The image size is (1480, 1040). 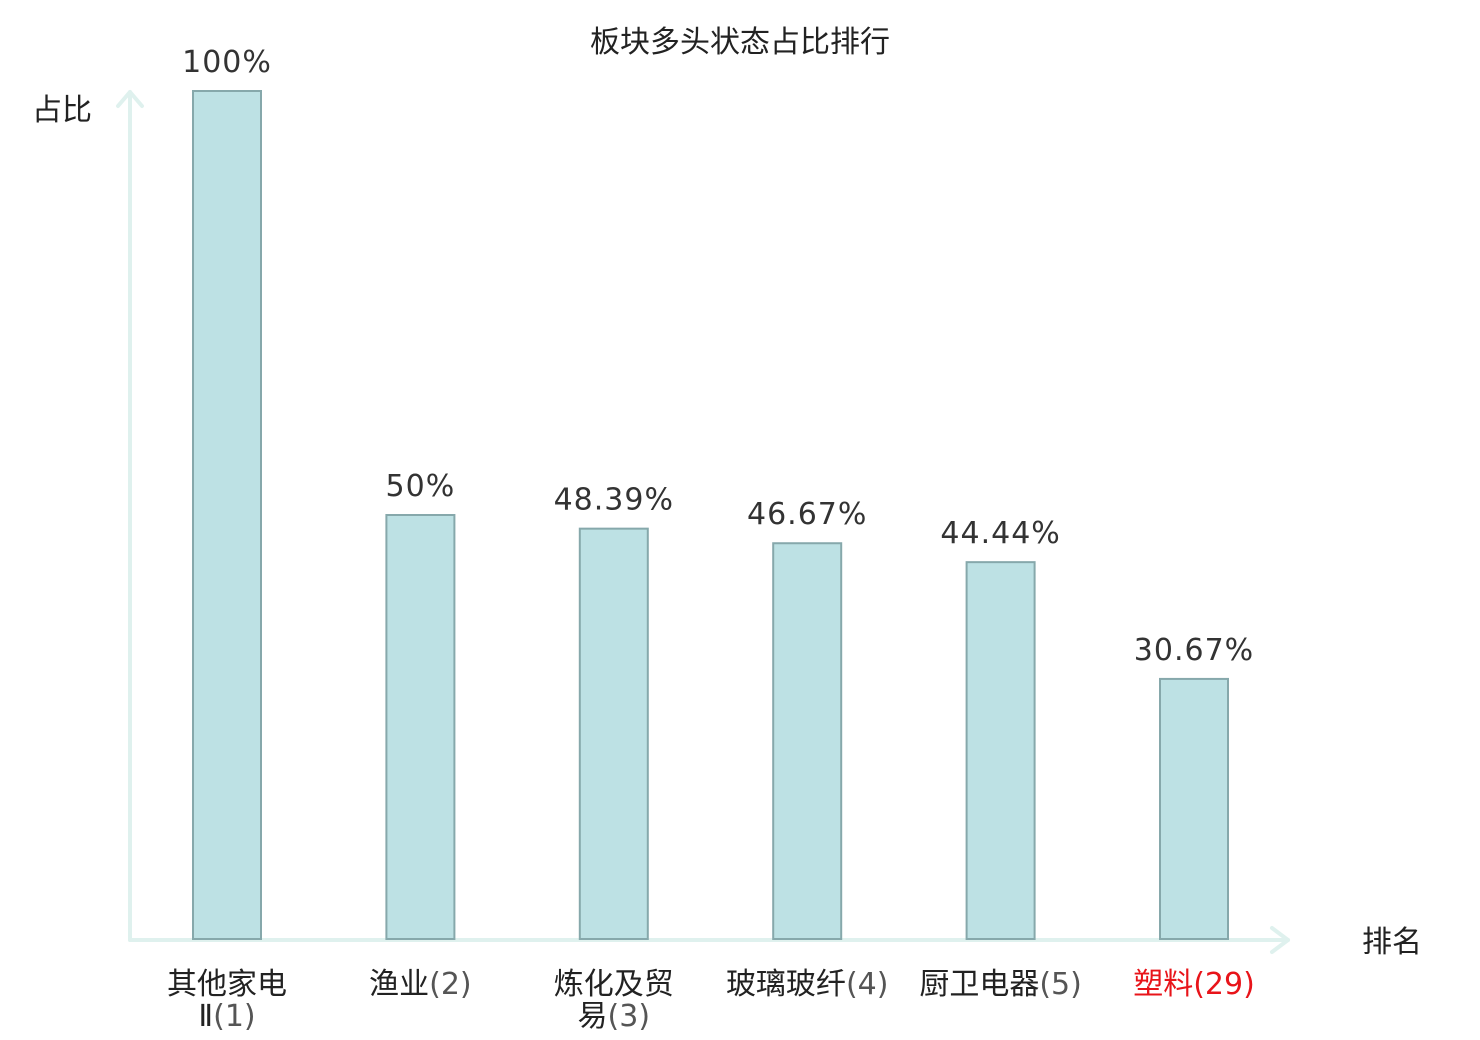 What do you see at coordinates (1194, 650) in the screenshot?
I see `bar-value-label: 30.67%` at bounding box center [1194, 650].